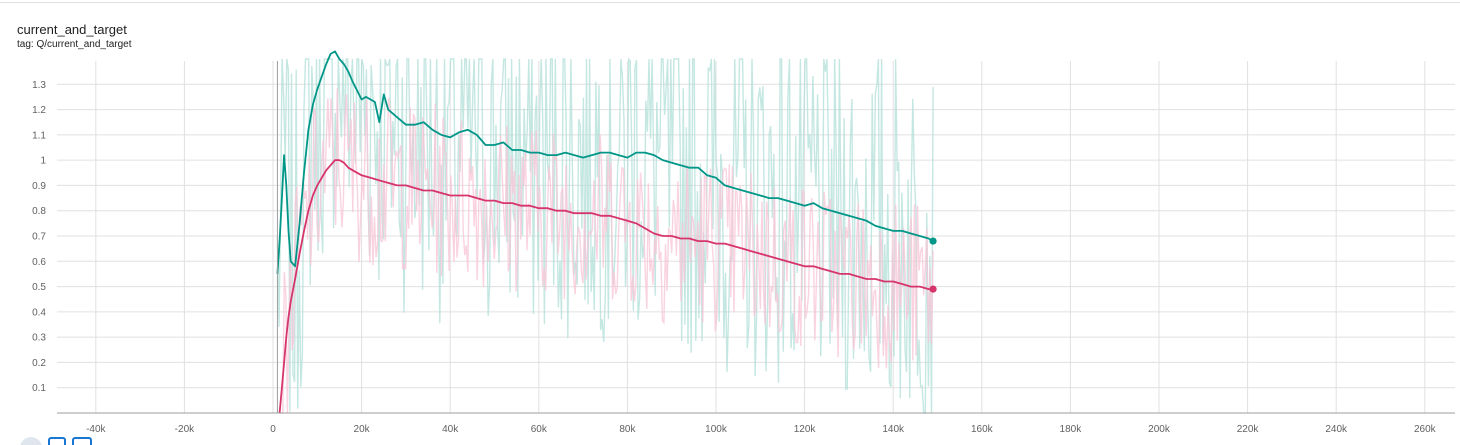  Describe the element at coordinates (39, 287) in the screenshot. I see `y-tick-label: 0.5` at that location.